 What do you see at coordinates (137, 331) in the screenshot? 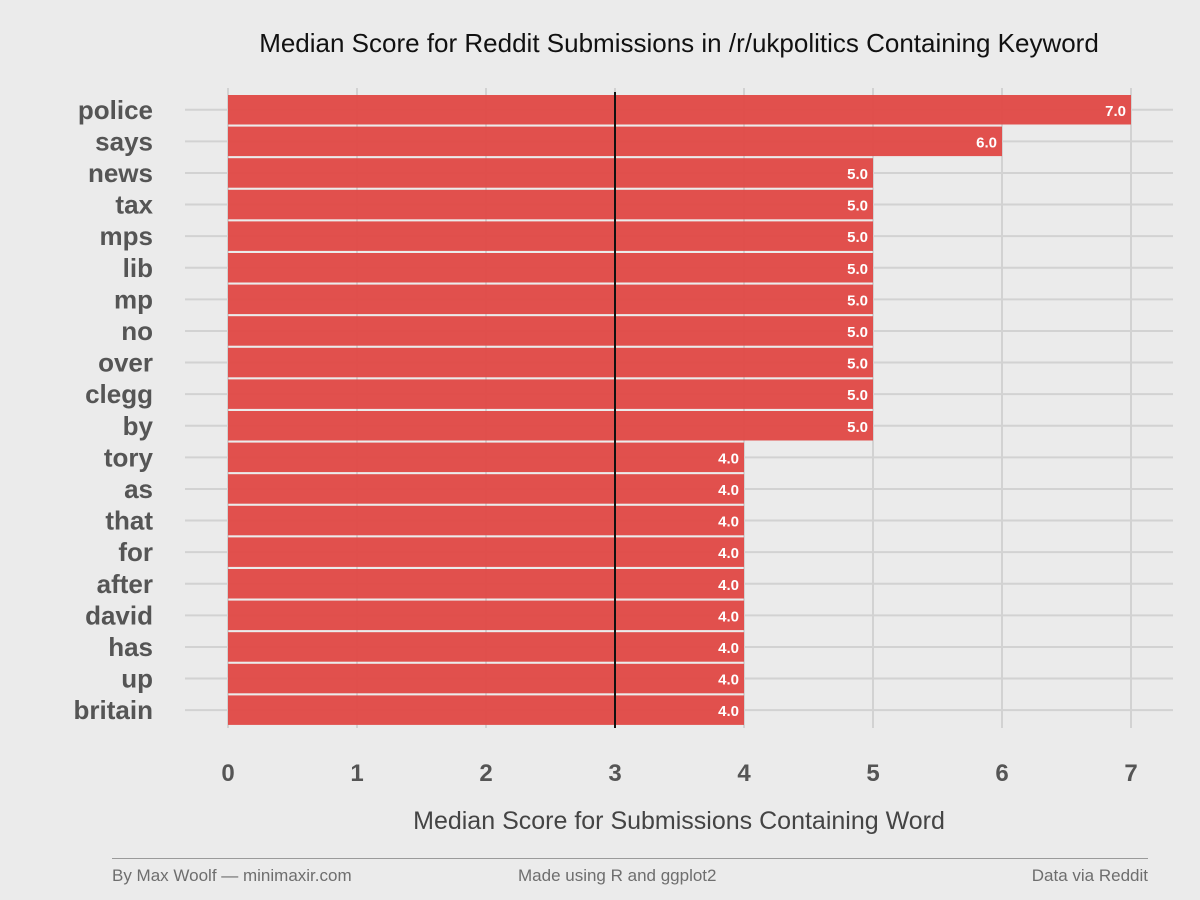
I see `y-category-label: no` at bounding box center [137, 331].